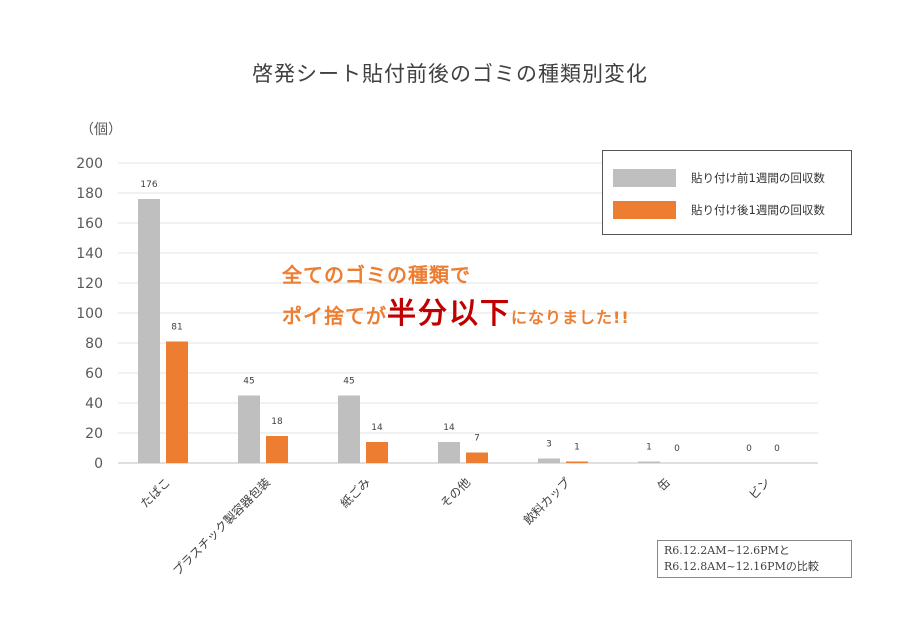  What do you see at coordinates (94, 404) in the screenshot?
I see `y-tick-label: 40` at bounding box center [94, 404].